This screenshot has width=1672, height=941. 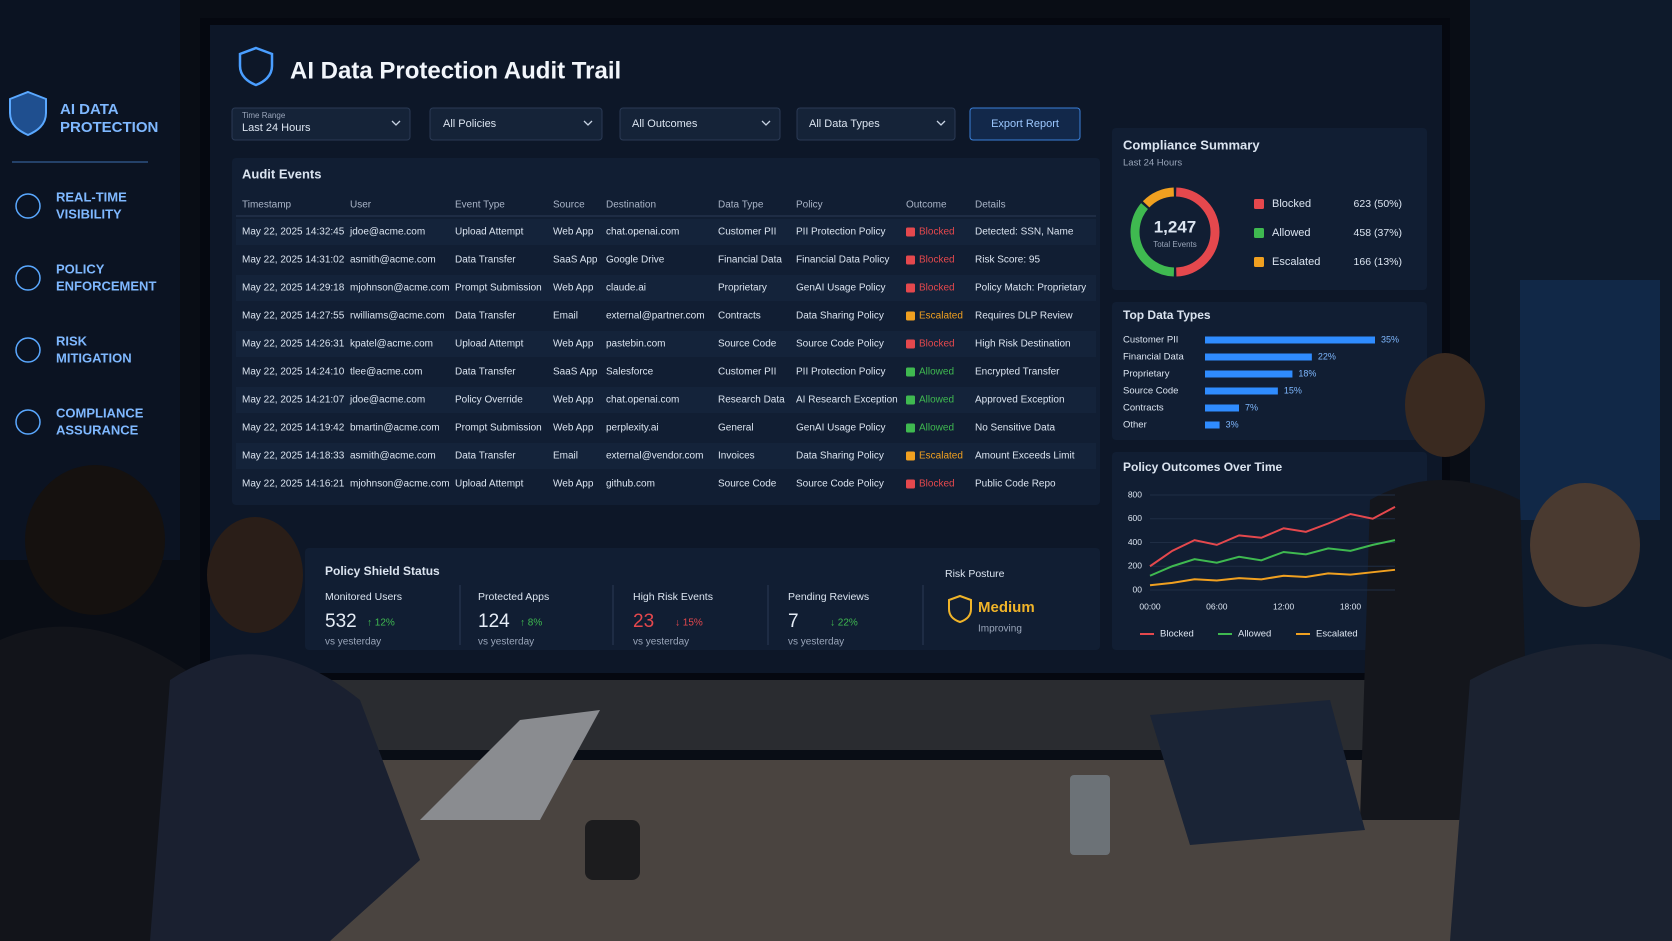 I want to click on cell-text: Google Drive, so click(x=635, y=260).